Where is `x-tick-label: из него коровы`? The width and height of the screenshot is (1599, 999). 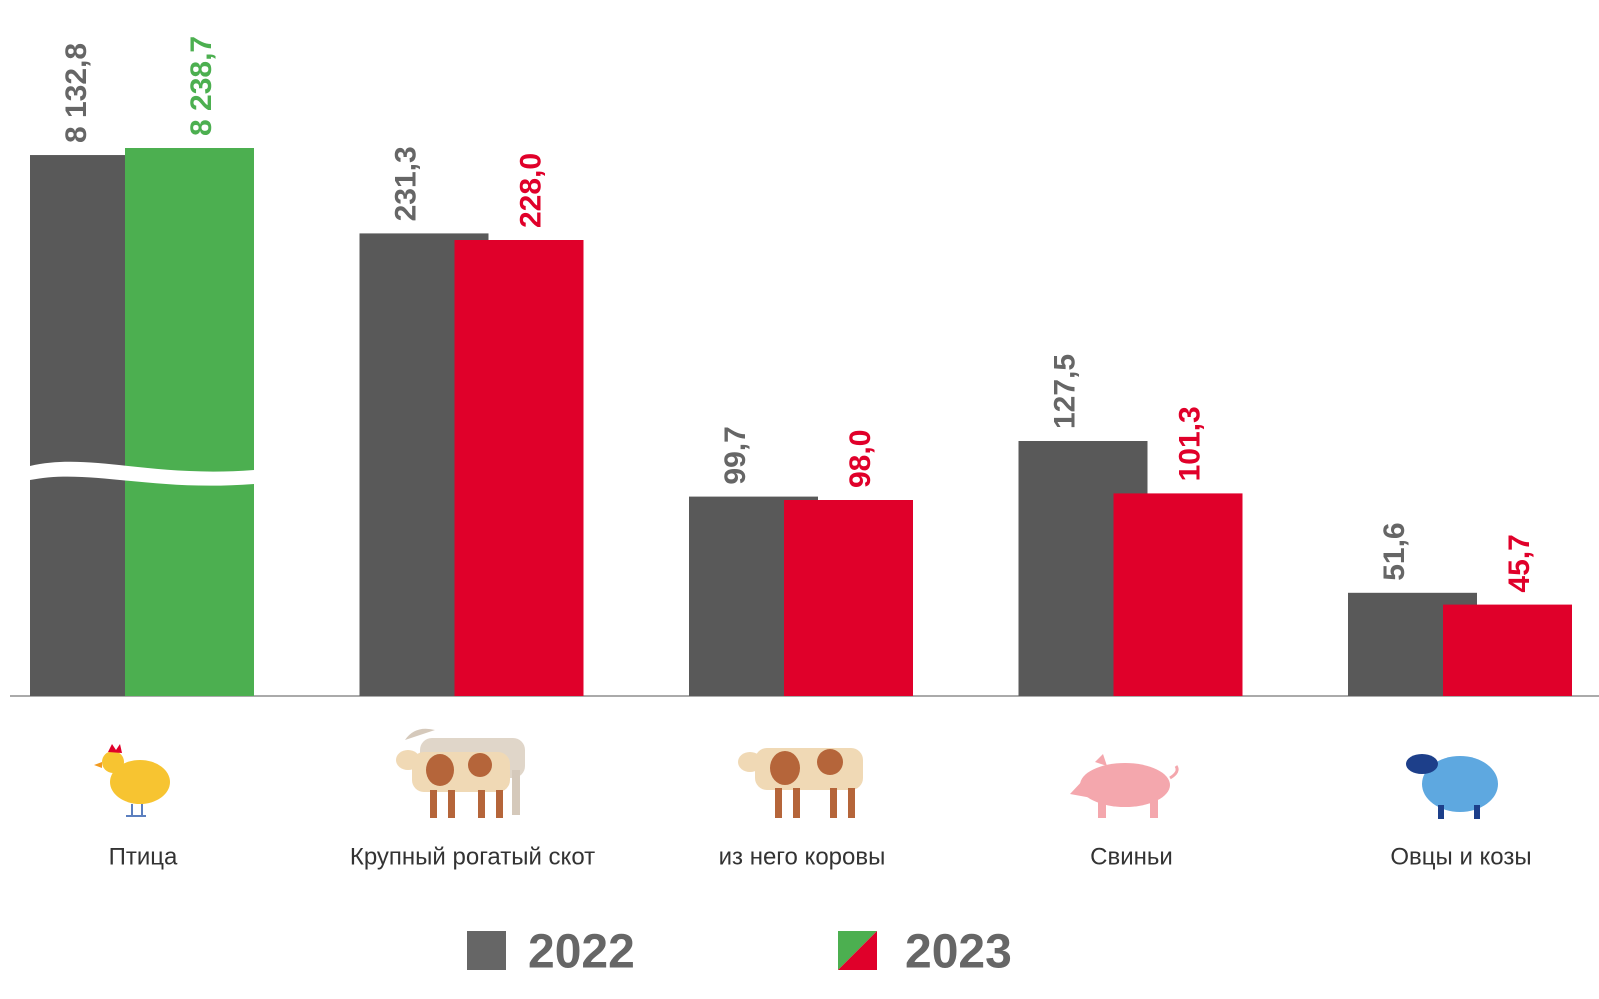 x-tick-label: из него коровы is located at coordinates (802, 856).